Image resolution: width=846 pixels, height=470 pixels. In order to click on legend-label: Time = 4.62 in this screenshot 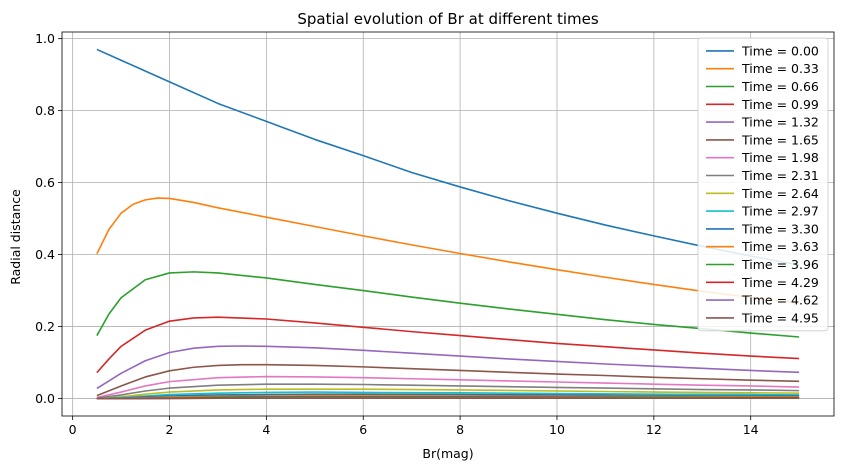, I will do `click(780, 300)`.